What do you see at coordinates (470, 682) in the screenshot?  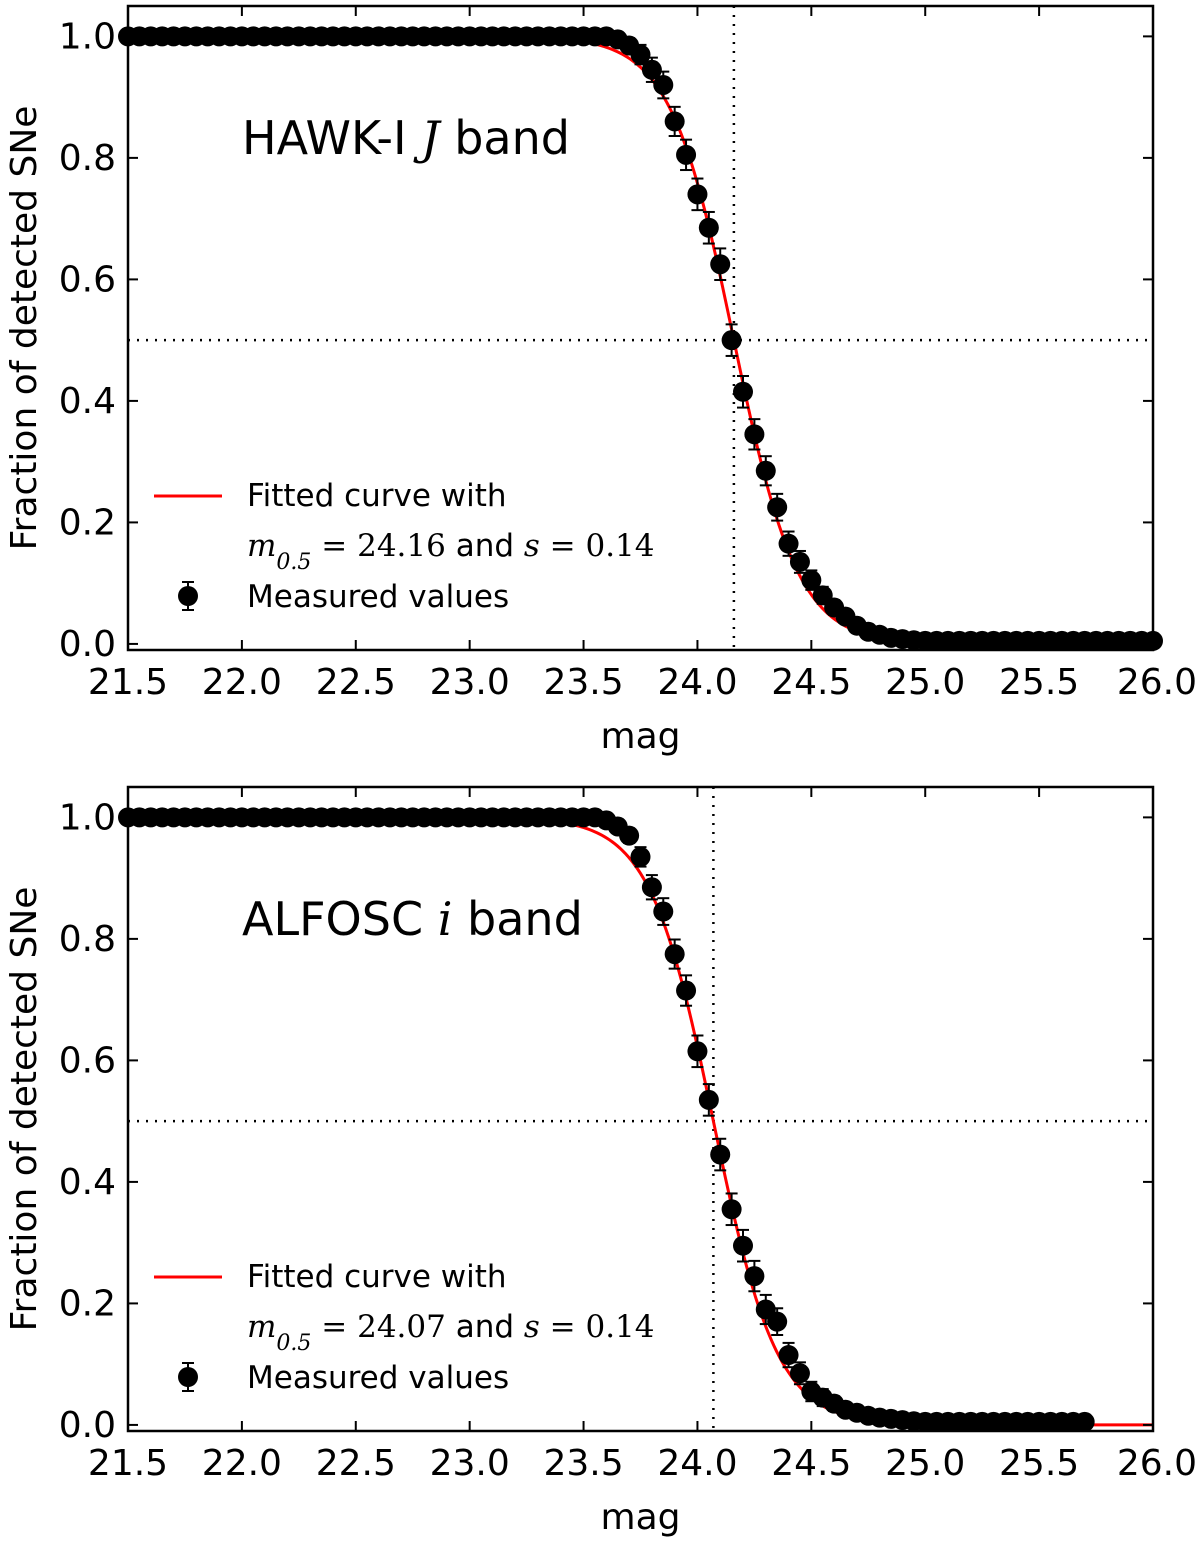 I see `x-tick-label: 23.0` at bounding box center [470, 682].